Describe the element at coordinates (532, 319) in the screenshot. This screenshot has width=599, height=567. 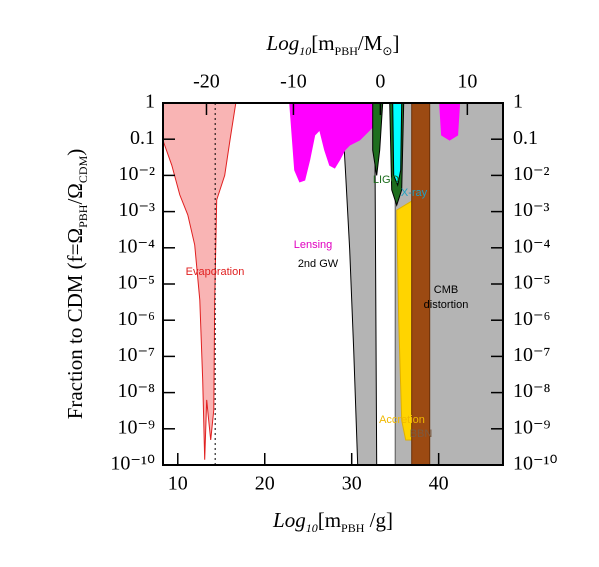
I see `y2-tick-label: 10⁻⁶` at that location.